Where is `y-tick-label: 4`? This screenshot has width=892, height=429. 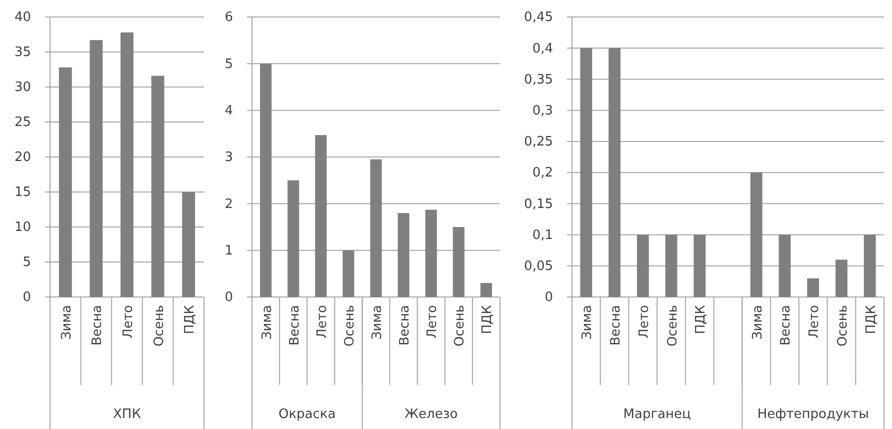
y-tick-label: 4 is located at coordinates (228, 110).